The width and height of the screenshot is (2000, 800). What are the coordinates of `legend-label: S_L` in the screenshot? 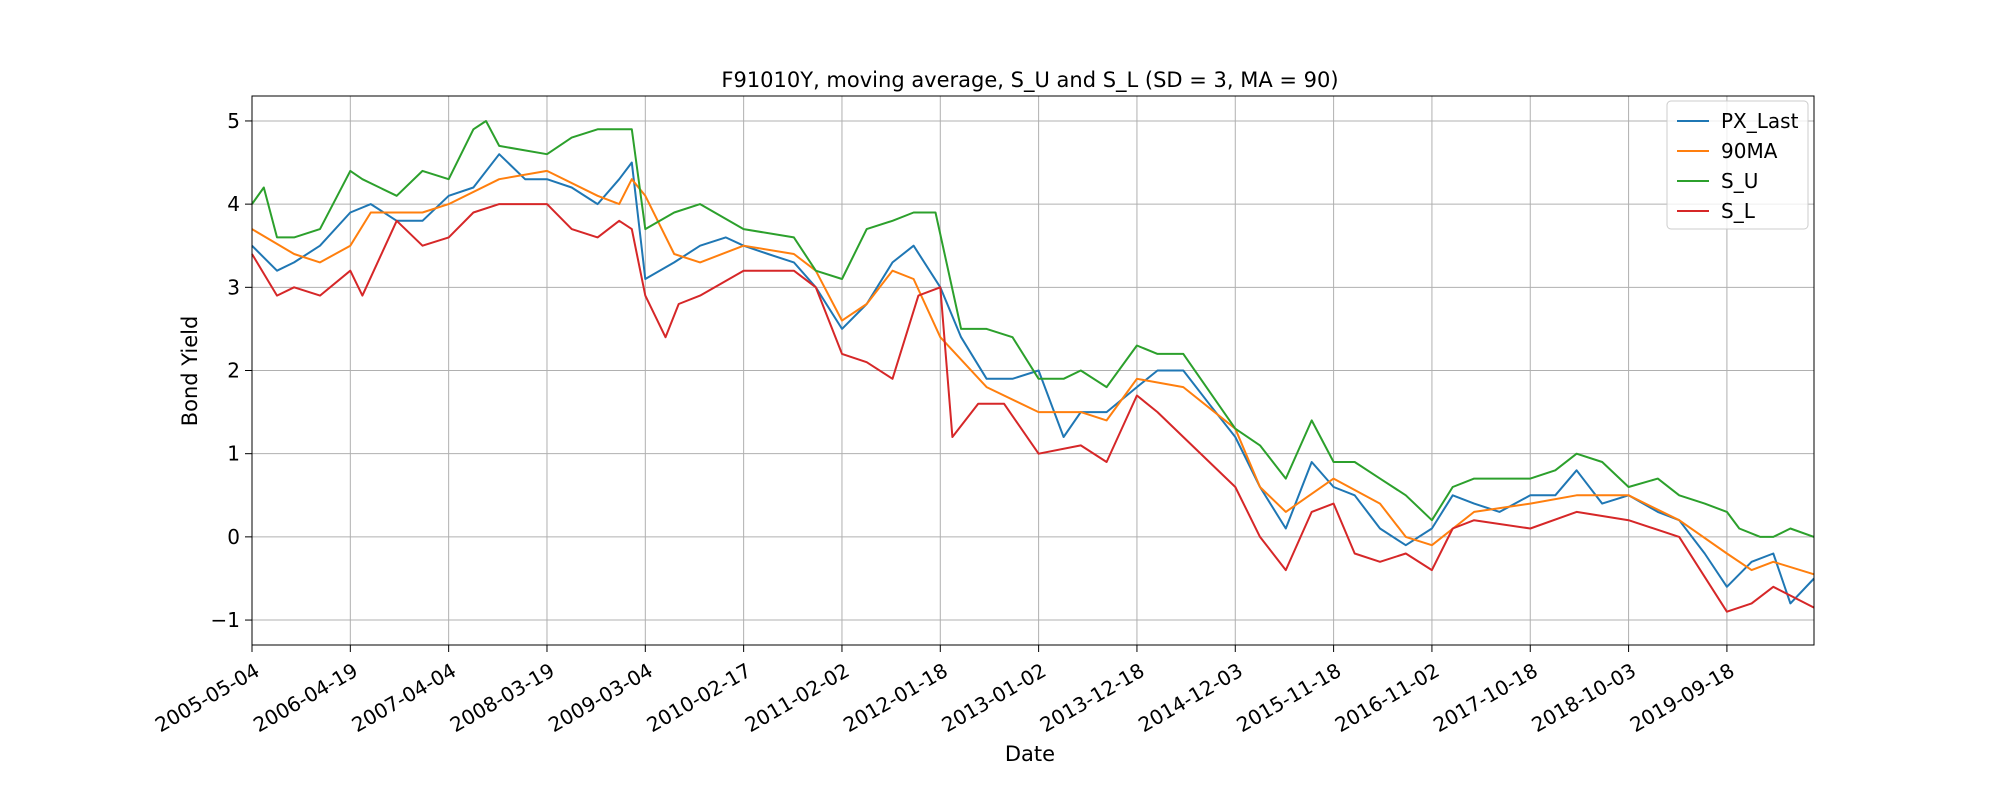 It's located at (1738, 211).